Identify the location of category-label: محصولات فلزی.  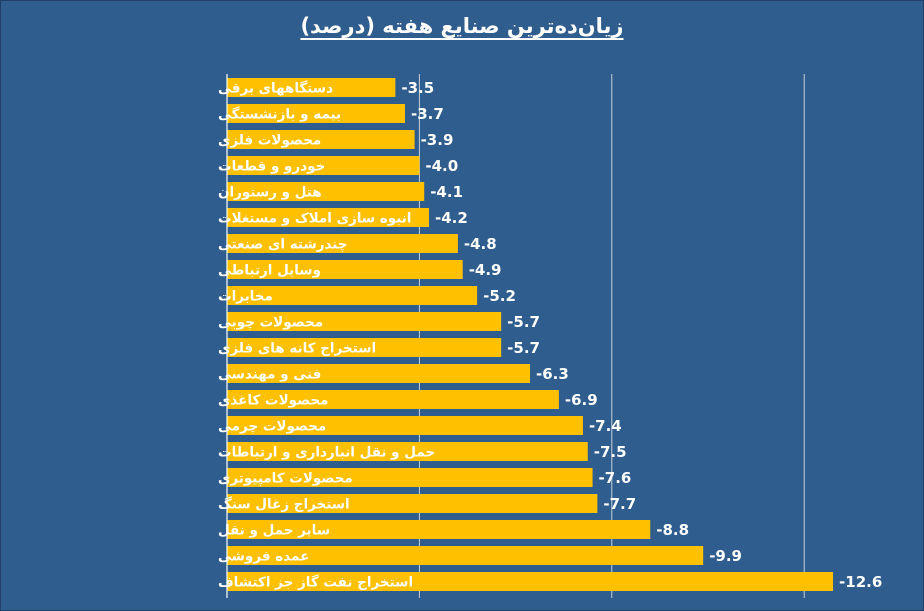
(269, 141).